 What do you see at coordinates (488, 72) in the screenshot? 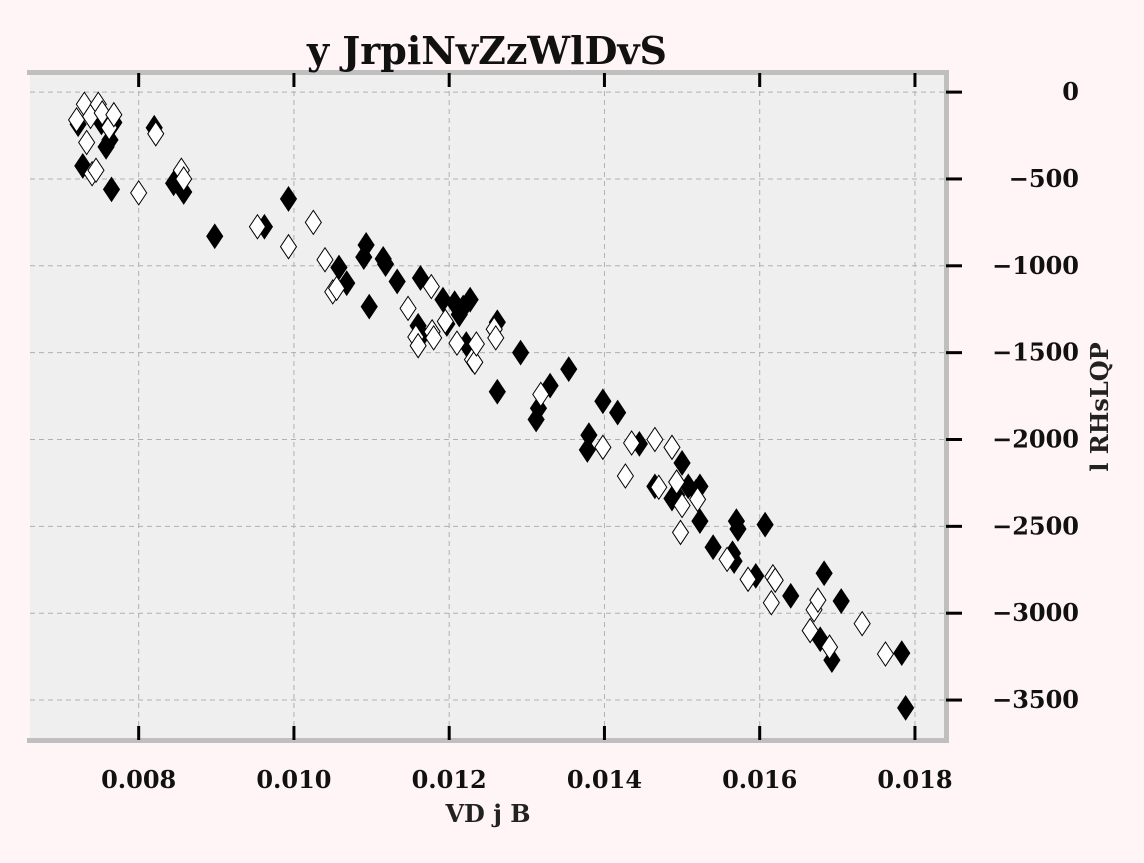
I see `top-spine` at bounding box center [488, 72].